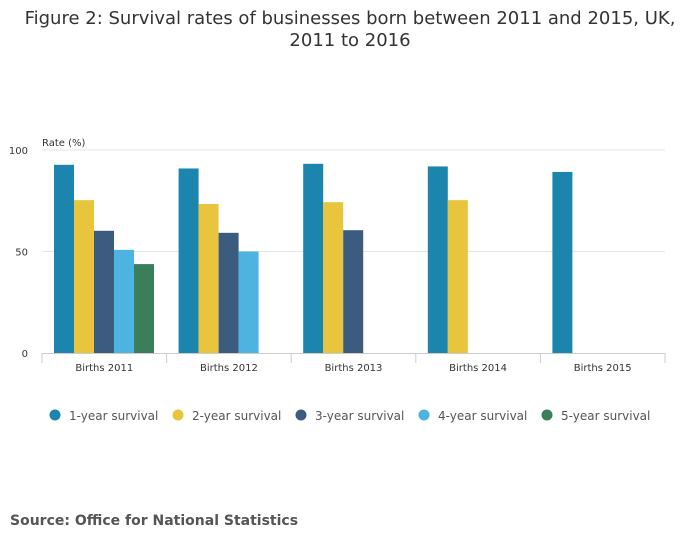 Image resolution: width=700 pixels, height=549 pixels. What do you see at coordinates (236, 416) in the screenshot?
I see `legend-label: 2-year survival` at bounding box center [236, 416].